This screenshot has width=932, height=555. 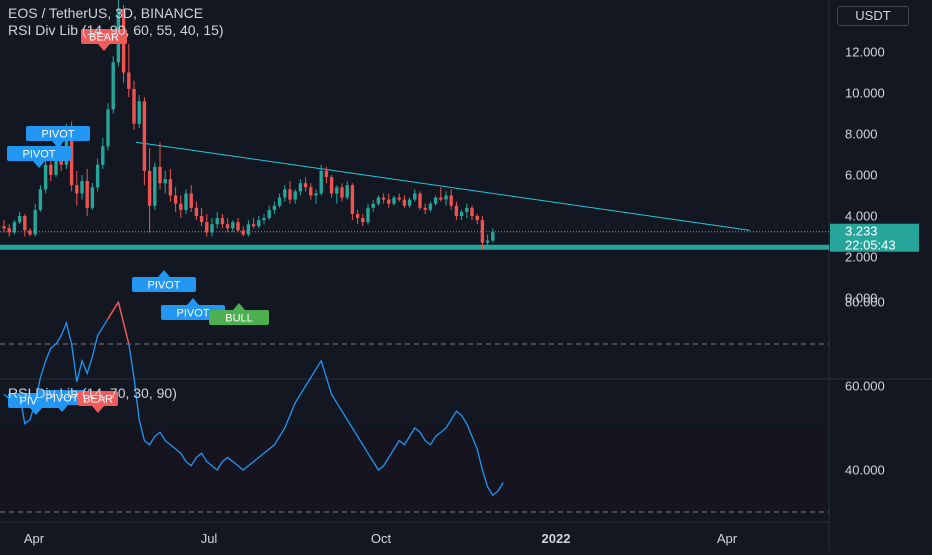 I want to click on chart-title: EOS / TetherUS, 3D, BINANCE, so click(x=106, y=13).